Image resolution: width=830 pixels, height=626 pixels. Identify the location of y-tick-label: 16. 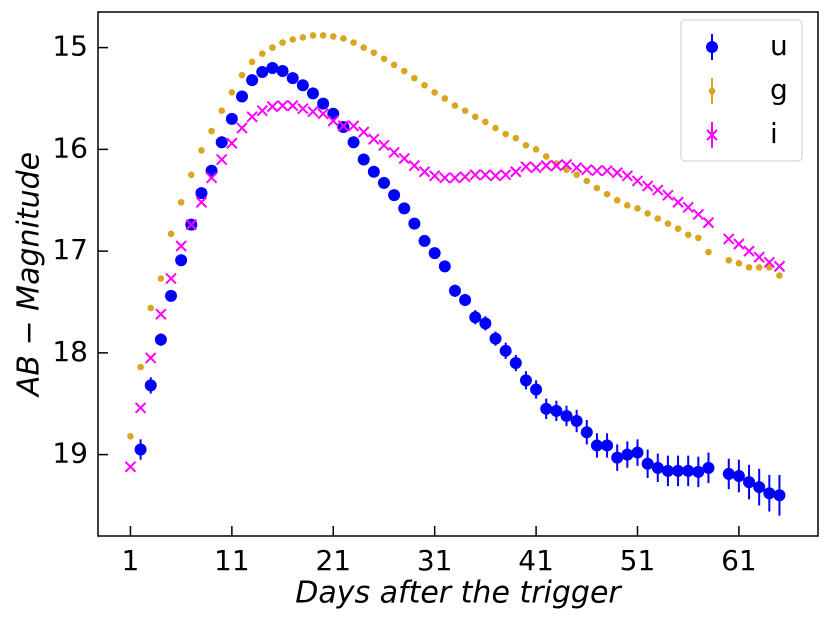
(70, 147).